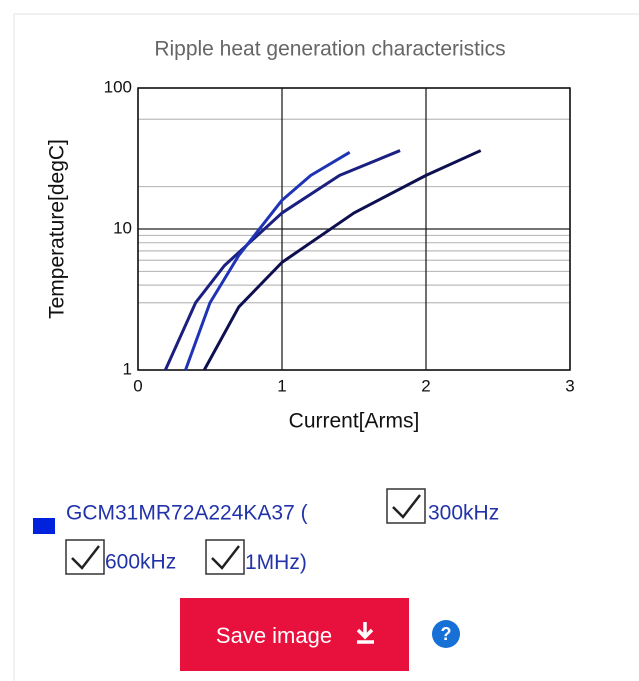 The image size is (639, 681). Describe the element at coordinates (425, 385) in the screenshot. I see `x-tick-label: 2` at that location.